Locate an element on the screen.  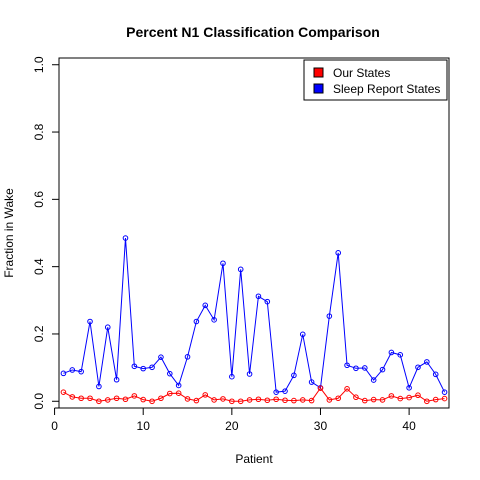
y-tick-label: 1.0 is located at coordinates (39, 64).